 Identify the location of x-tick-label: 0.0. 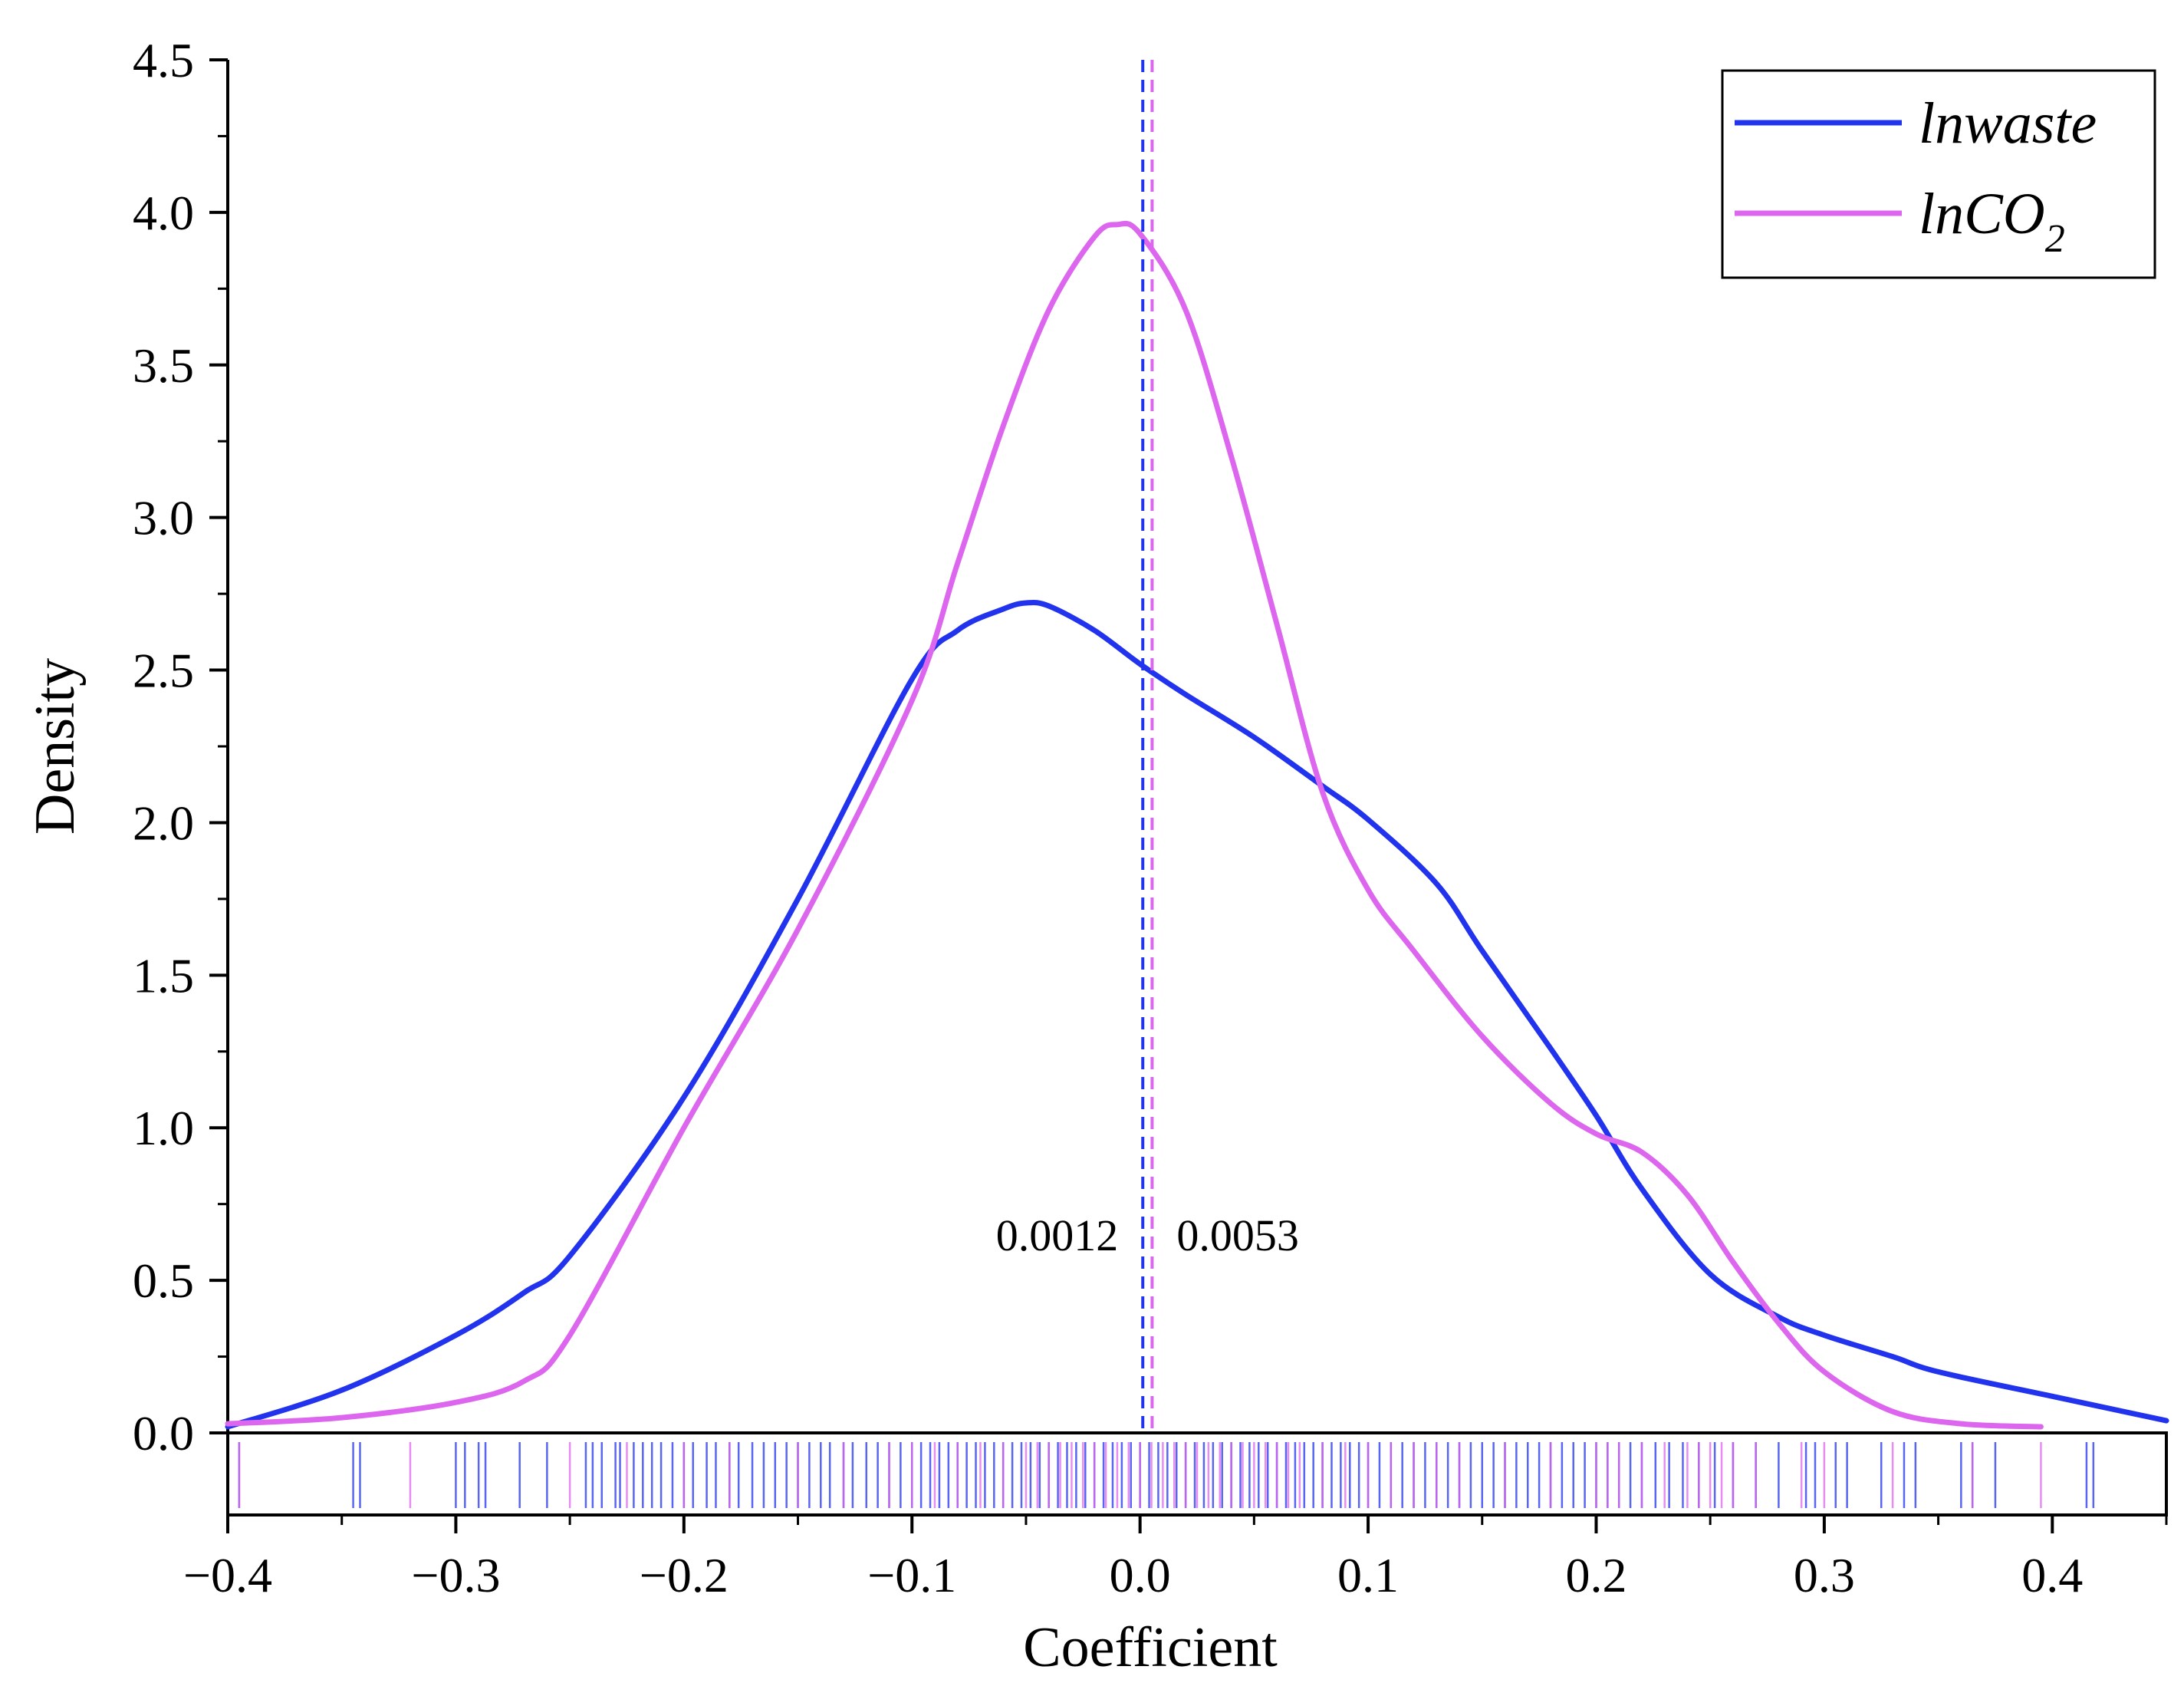
(1140, 1575).